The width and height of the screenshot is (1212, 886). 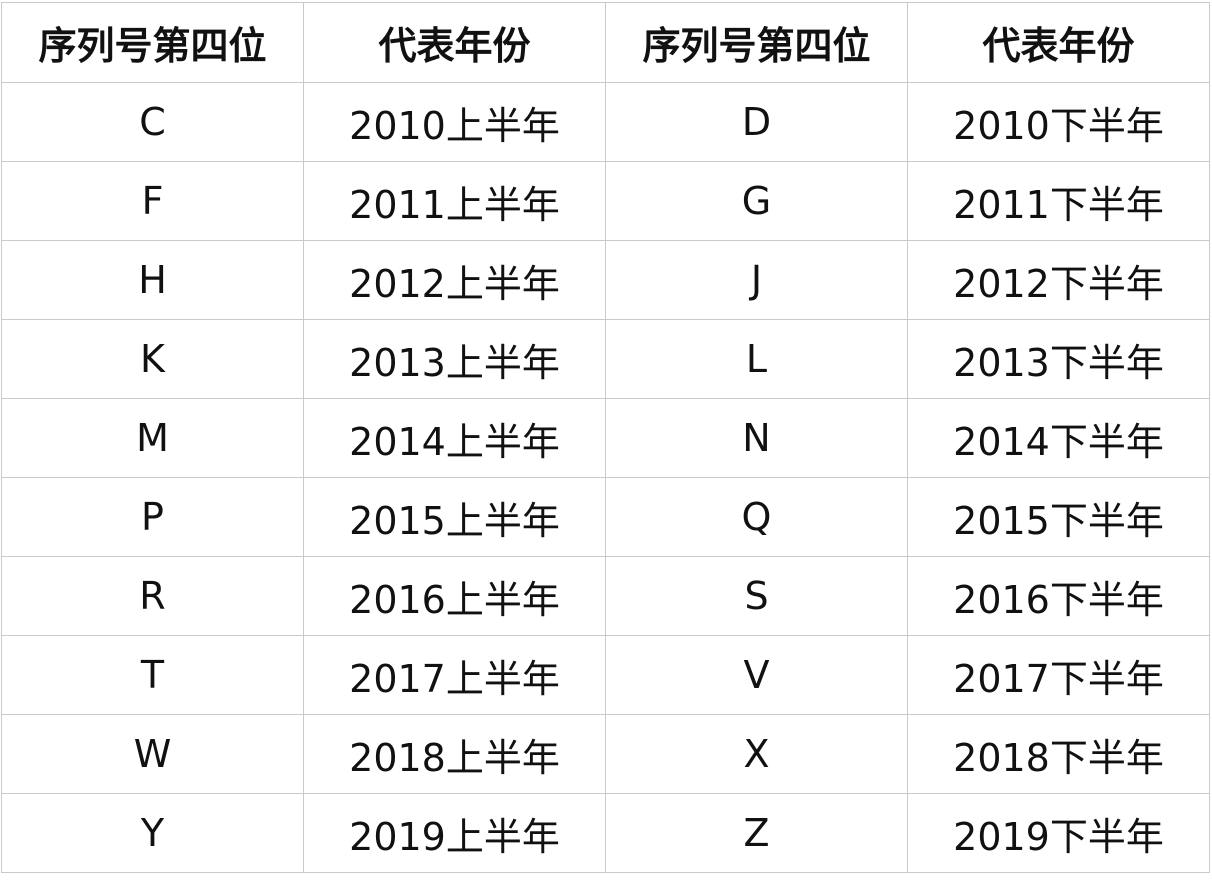 I want to click on year-cell: 2014下半年, so click(x=1058, y=438).